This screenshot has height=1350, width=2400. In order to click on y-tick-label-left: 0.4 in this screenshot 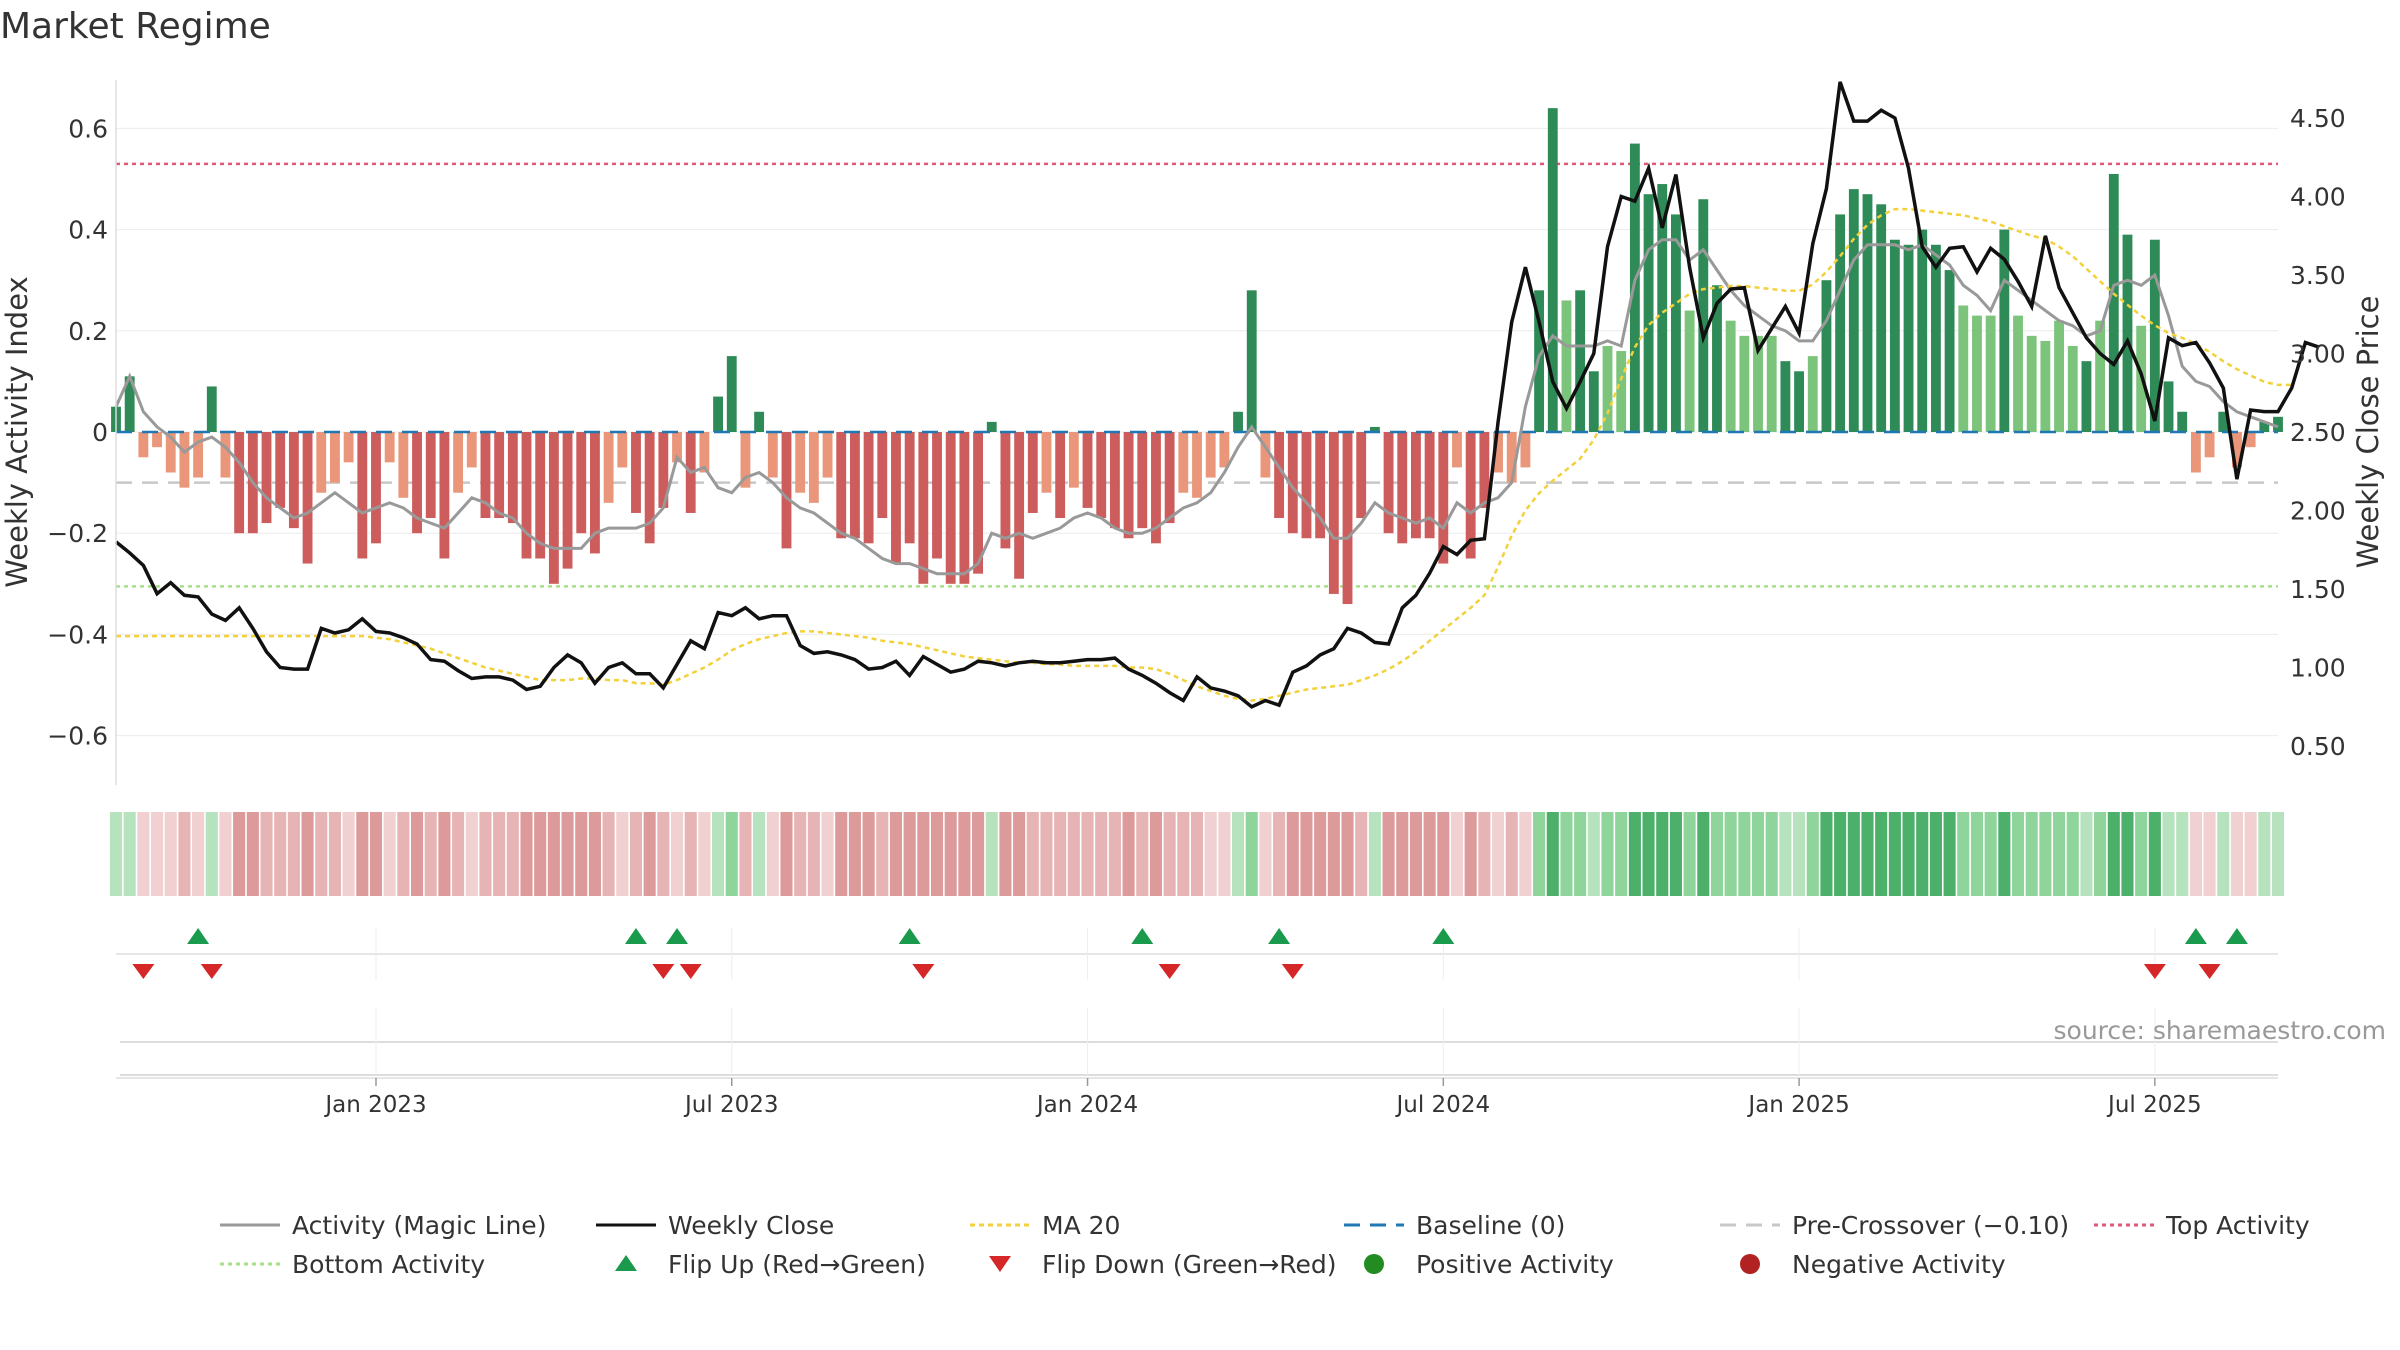, I will do `click(88, 230)`.